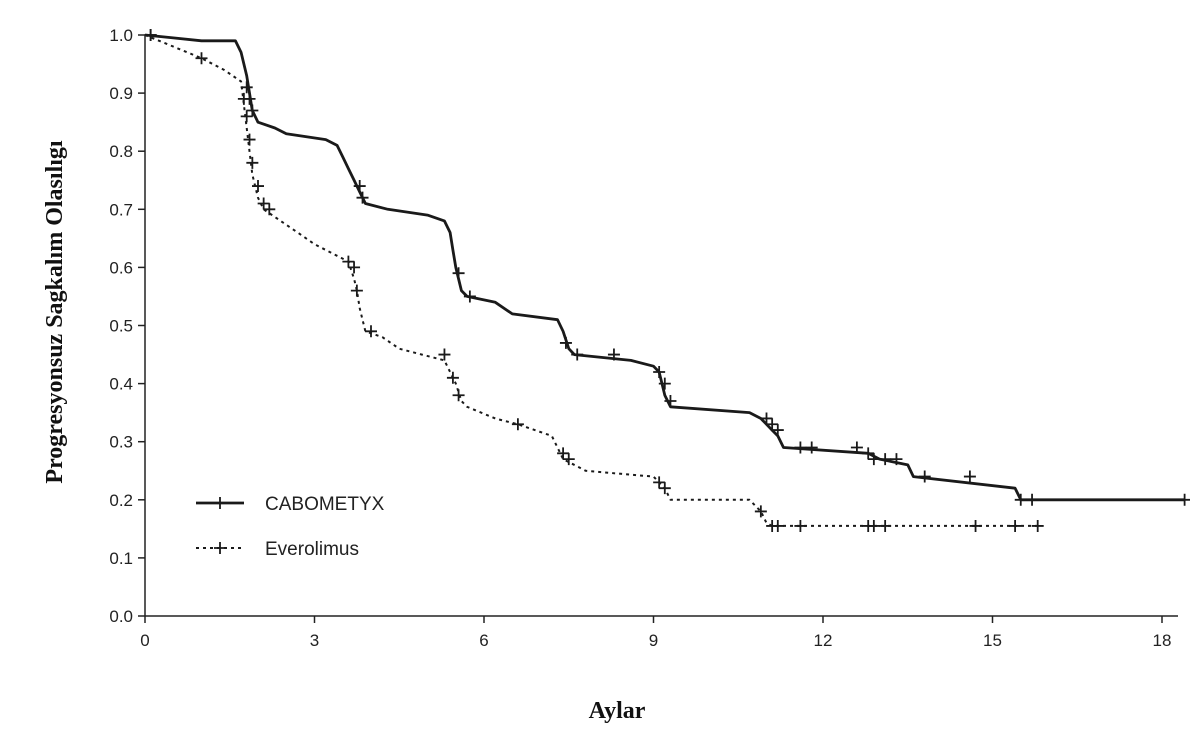 The width and height of the screenshot is (1190, 731). Describe the element at coordinates (823, 640) in the screenshot. I see `x-tick-label-4: 12` at that location.